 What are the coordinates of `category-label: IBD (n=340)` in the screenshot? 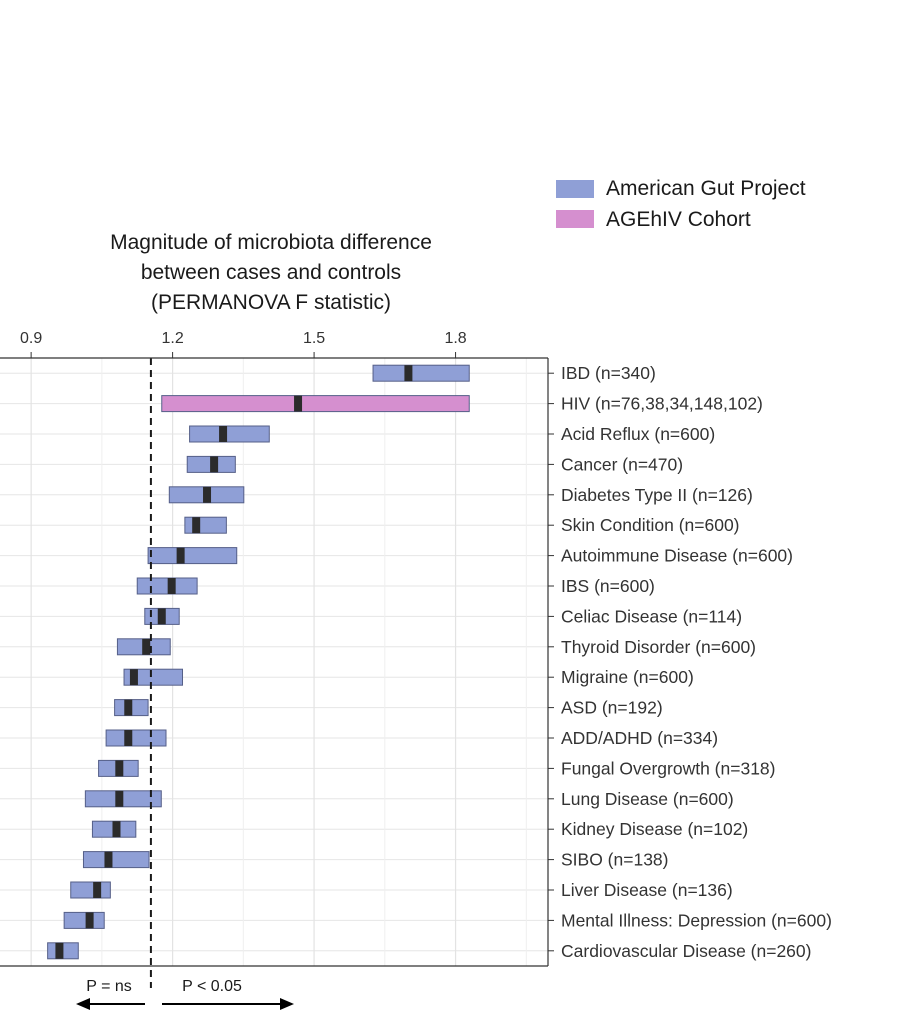 It's located at (608, 373).